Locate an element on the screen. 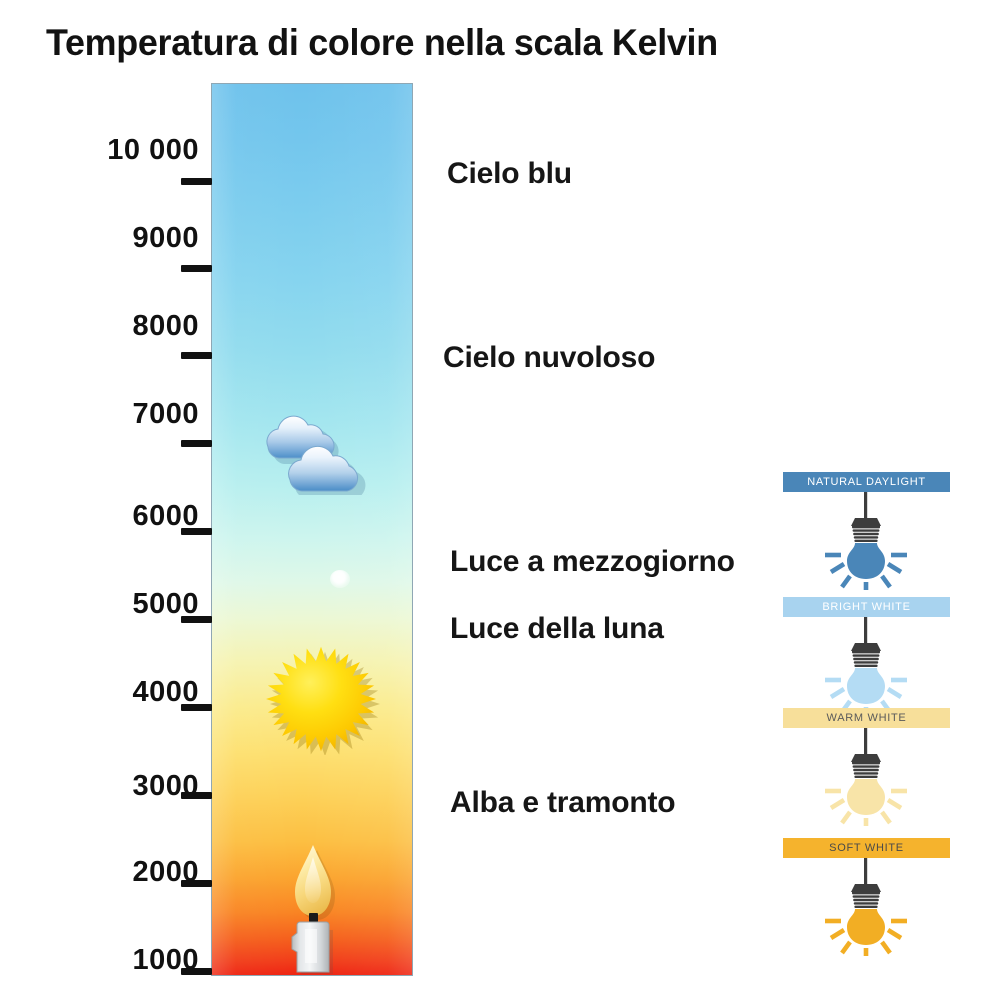 Image resolution: width=1000 pixels, height=1000 pixels. scale-label-1000: 1000 is located at coordinates (165, 960).